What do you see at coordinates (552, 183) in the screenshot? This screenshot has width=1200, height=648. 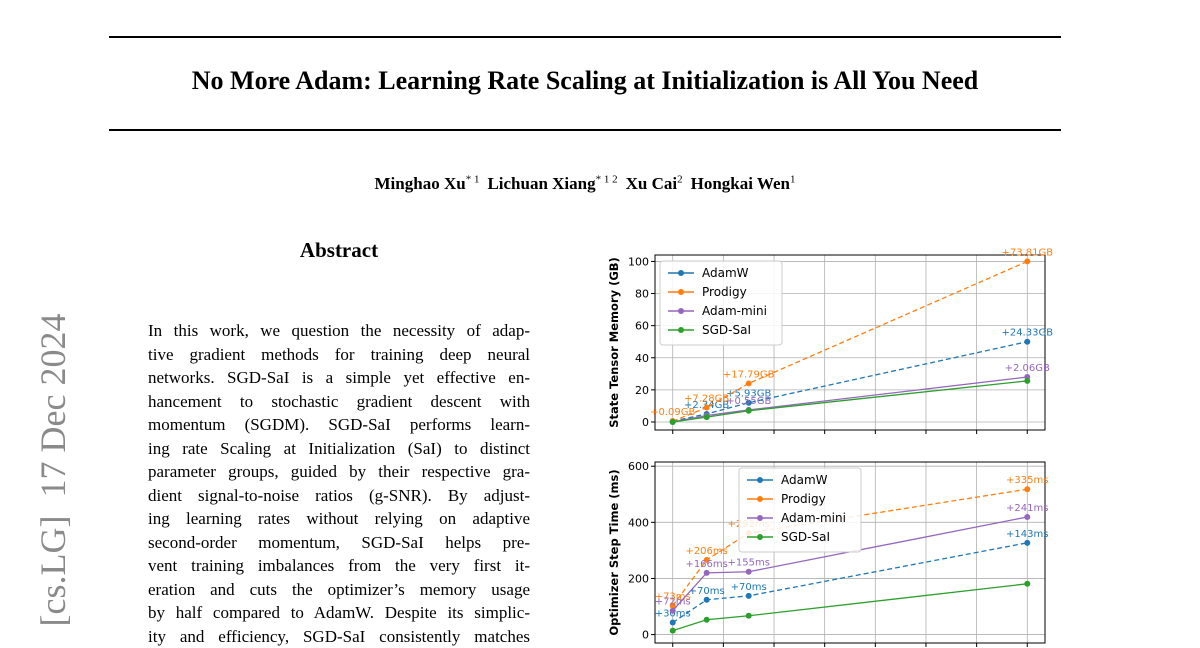 I see `author: Lichuan Xiang* 1 2` at bounding box center [552, 183].